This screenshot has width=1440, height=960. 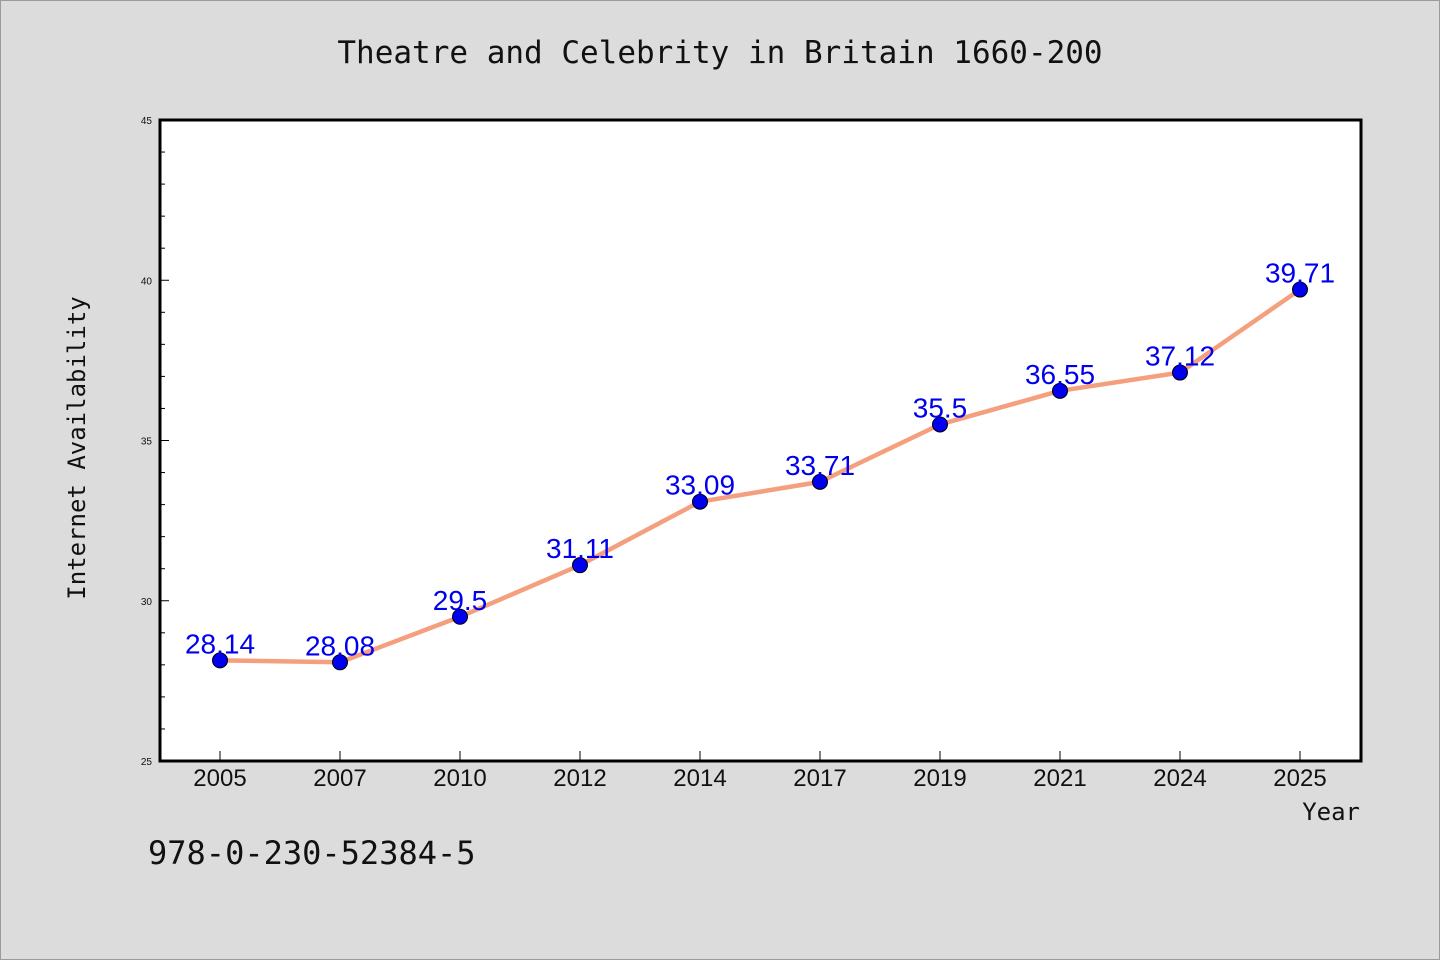 I want to click on x-tick-label: 2010, so click(x=459, y=778).